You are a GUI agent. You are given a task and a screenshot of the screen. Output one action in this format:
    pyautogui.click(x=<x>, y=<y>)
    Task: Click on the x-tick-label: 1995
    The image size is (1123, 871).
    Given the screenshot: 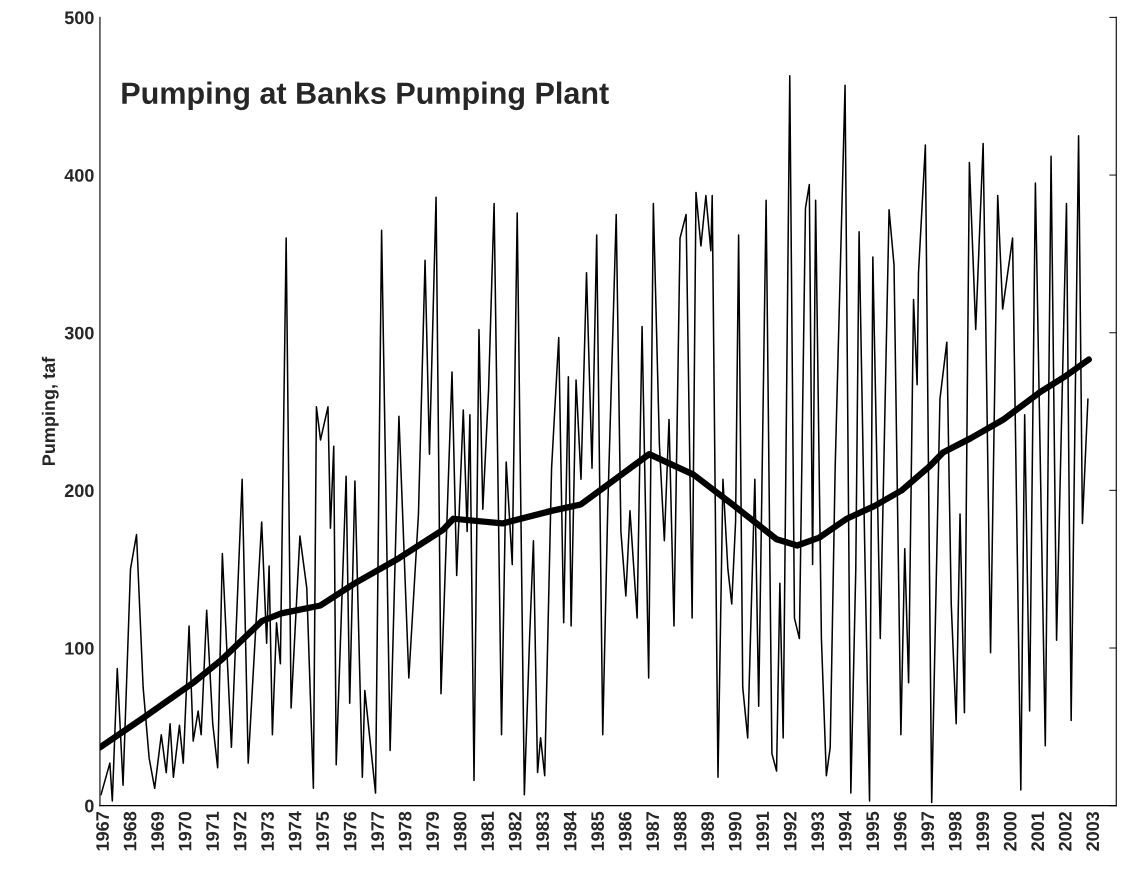 What is the action you would take?
    pyautogui.click(x=873, y=831)
    